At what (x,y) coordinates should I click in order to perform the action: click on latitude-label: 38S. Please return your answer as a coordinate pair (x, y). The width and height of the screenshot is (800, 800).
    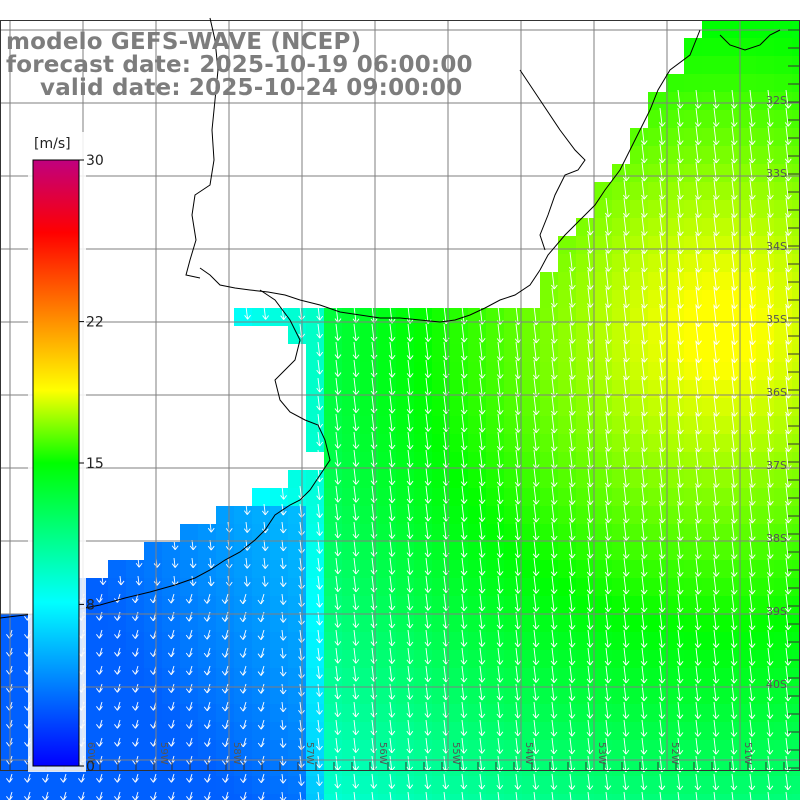
    Looking at the image, I should click on (776, 538).